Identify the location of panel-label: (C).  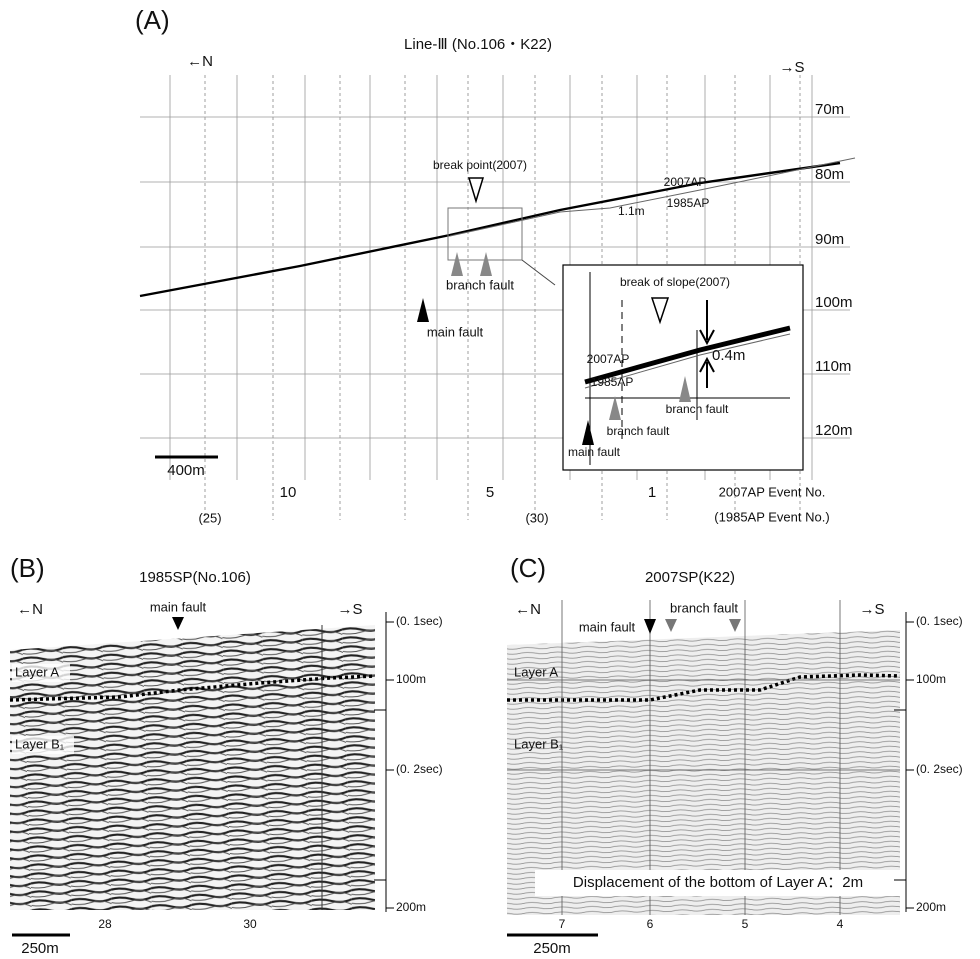
(528, 568).